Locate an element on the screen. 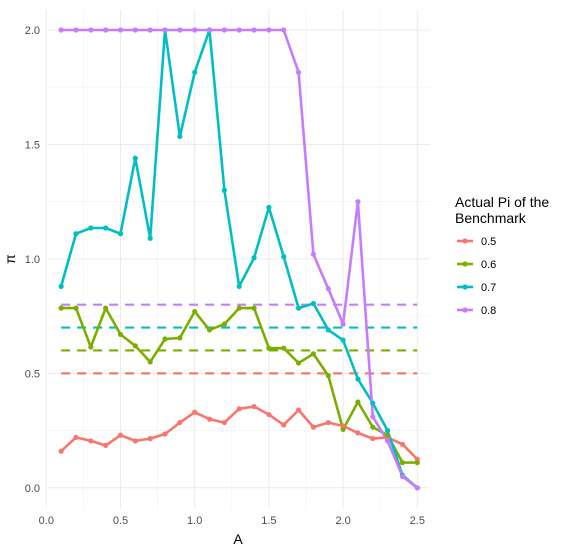 This screenshot has height=551, width=571. legend-item-0.6: 0.6 is located at coordinates (476, 265).